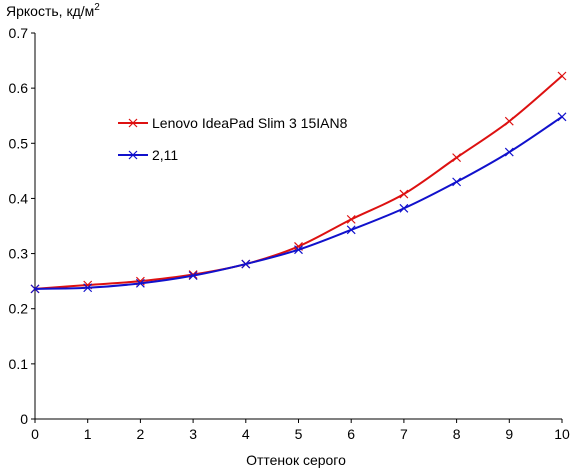 Image resolution: width=570 pixels, height=468 pixels. I want to click on x-tick-label: 0, so click(35, 434).